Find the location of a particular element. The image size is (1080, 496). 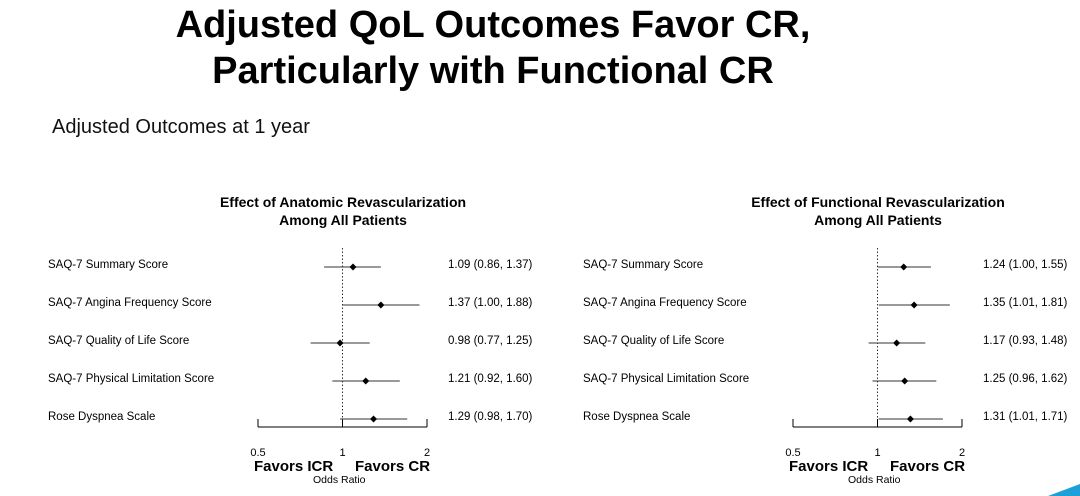

forest-row: Rose Dyspnea Scale 1.29 (0.98, 1.70) is located at coordinates (315, 420).